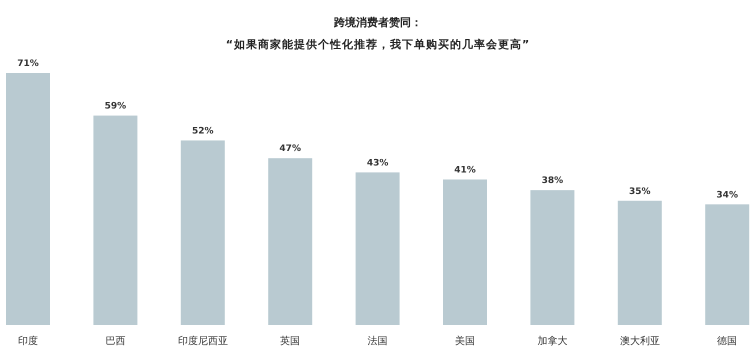 This screenshot has height=354, width=756. What do you see at coordinates (465, 170) in the screenshot?
I see `data-label: 41%` at bounding box center [465, 170].